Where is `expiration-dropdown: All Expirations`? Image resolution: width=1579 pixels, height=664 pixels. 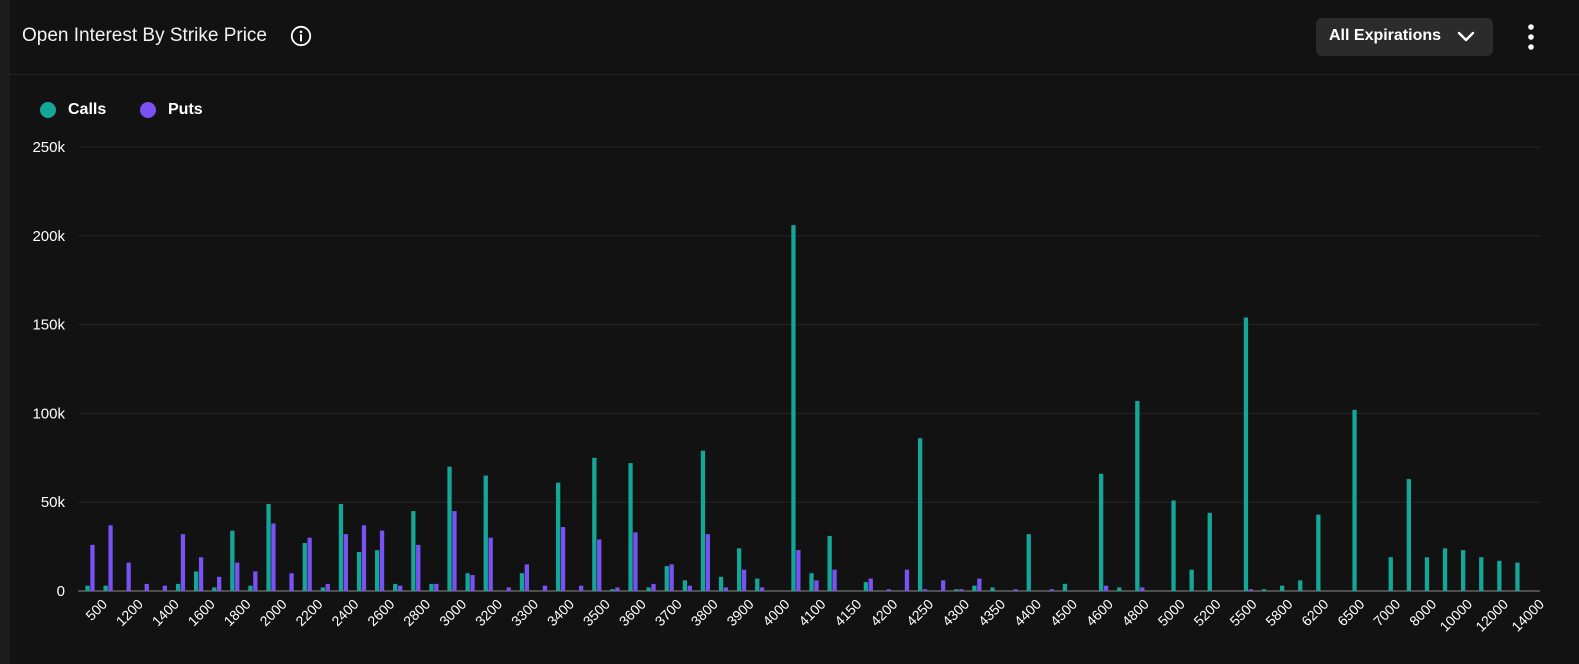
expiration-dropdown: All Expirations is located at coordinates (1404, 37).